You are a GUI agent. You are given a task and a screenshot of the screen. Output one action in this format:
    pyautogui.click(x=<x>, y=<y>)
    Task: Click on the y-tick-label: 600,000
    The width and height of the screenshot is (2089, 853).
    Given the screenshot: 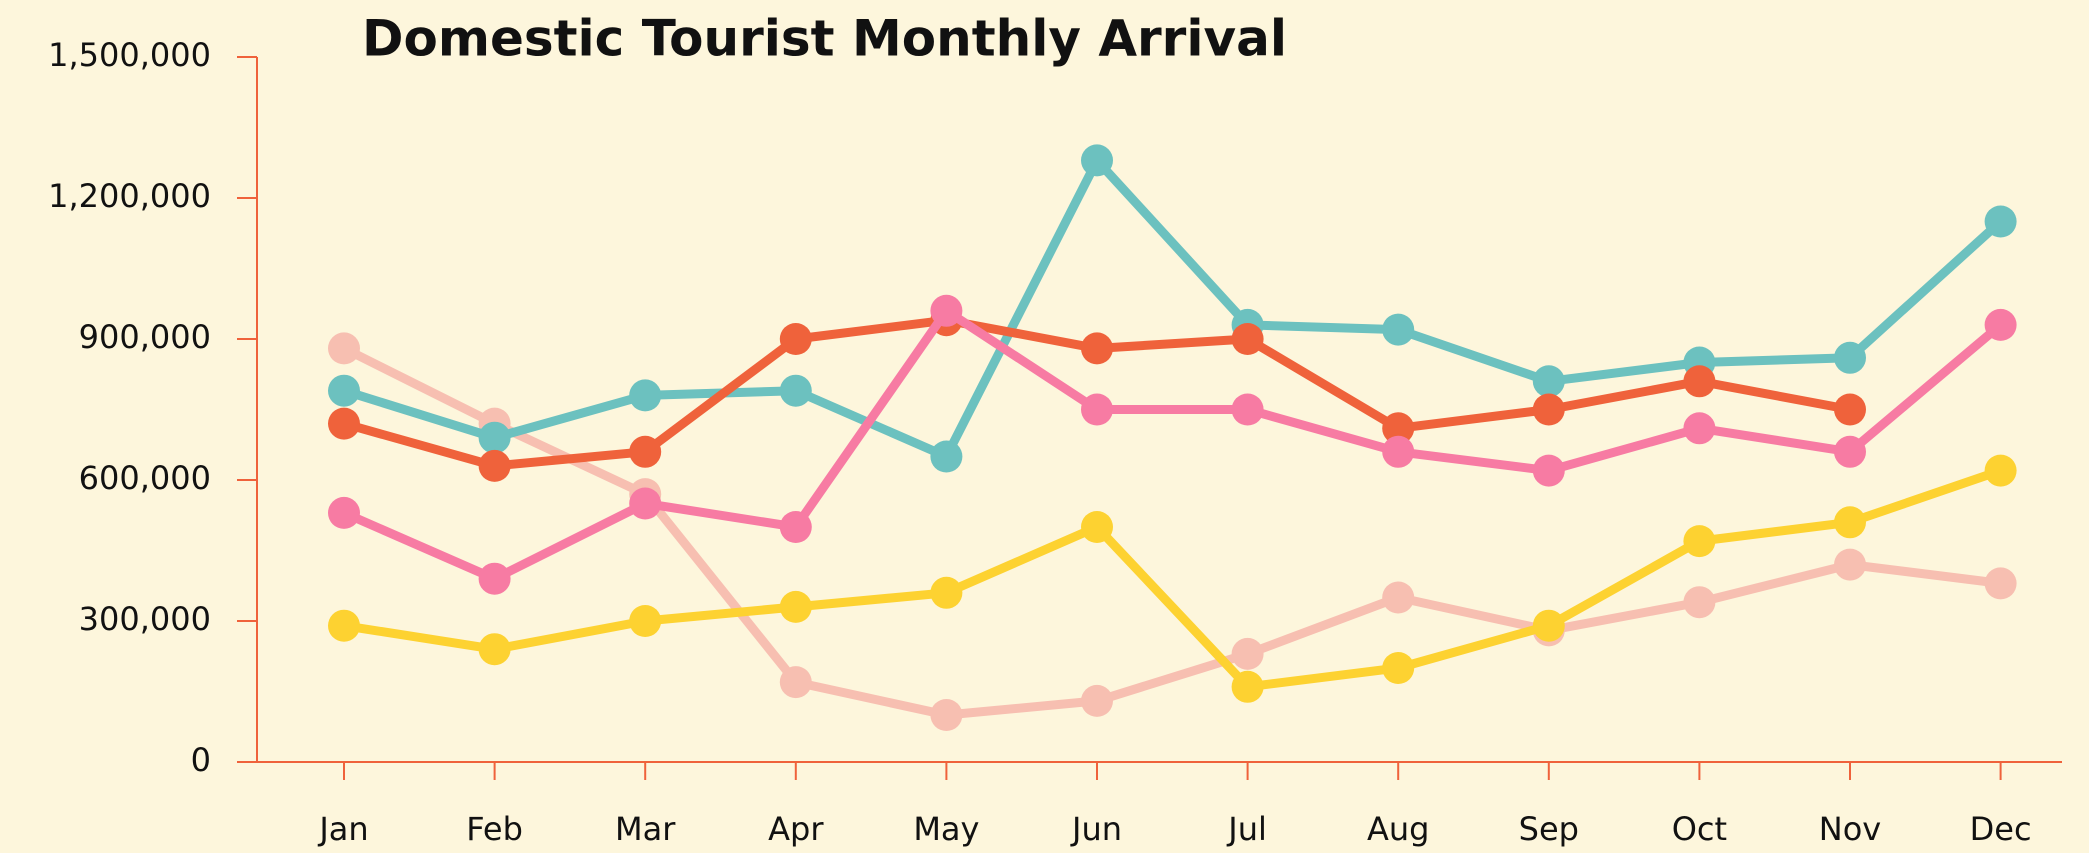 What is the action you would take?
    pyautogui.click(x=145, y=478)
    